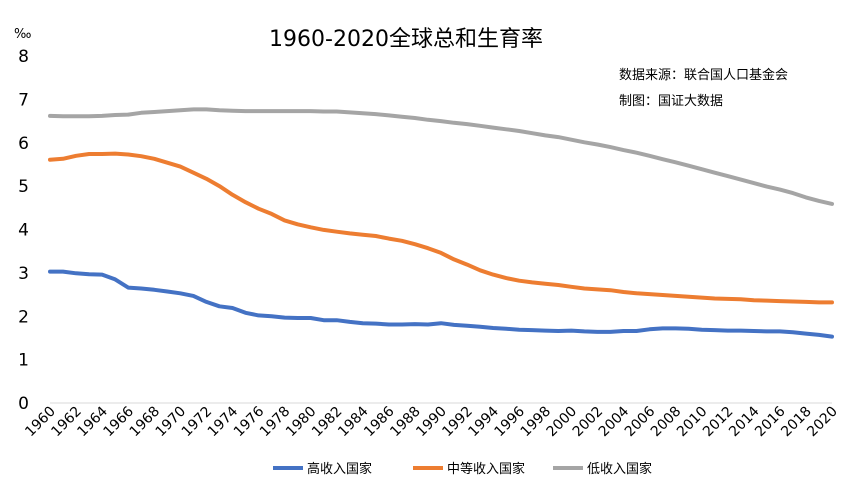 The image size is (868, 495). What do you see at coordinates (23, 144) in the screenshot?
I see `y-tick-label: 6` at bounding box center [23, 144].